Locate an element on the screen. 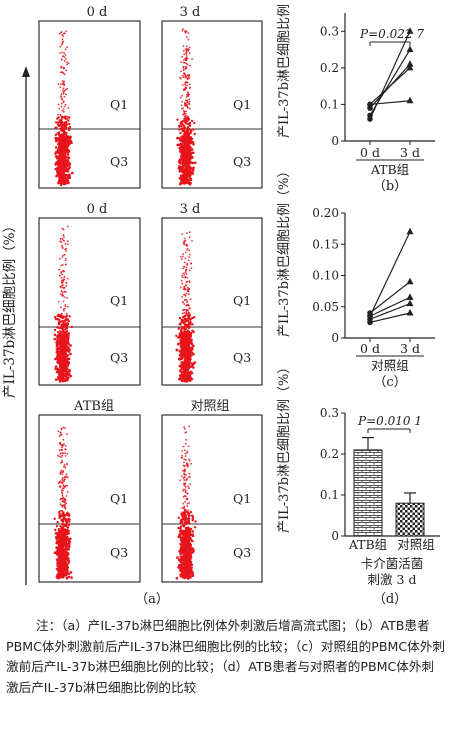  flow-dot-cloud is located at coordinates (64, 108).